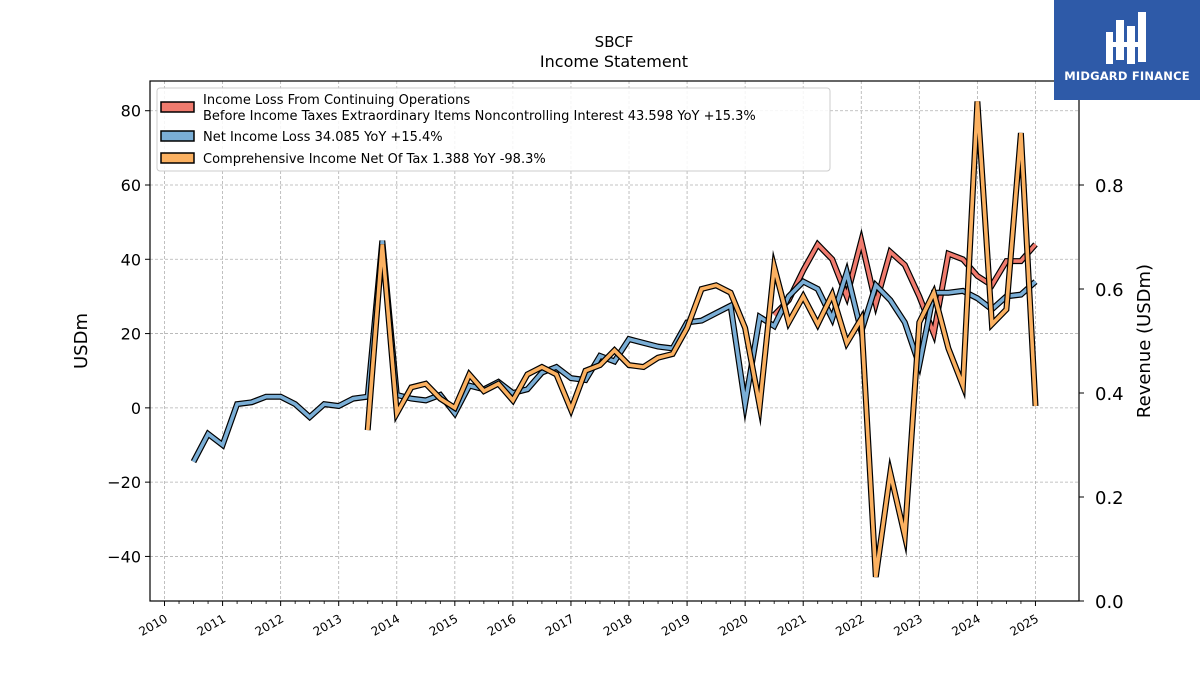 The height and width of the screenshot is (675, 1200). What do you see at coordinates (1109, 394) in the screenshot?
I see `y-tick-label-right: 0.4` at bounding box center [1109, 394].